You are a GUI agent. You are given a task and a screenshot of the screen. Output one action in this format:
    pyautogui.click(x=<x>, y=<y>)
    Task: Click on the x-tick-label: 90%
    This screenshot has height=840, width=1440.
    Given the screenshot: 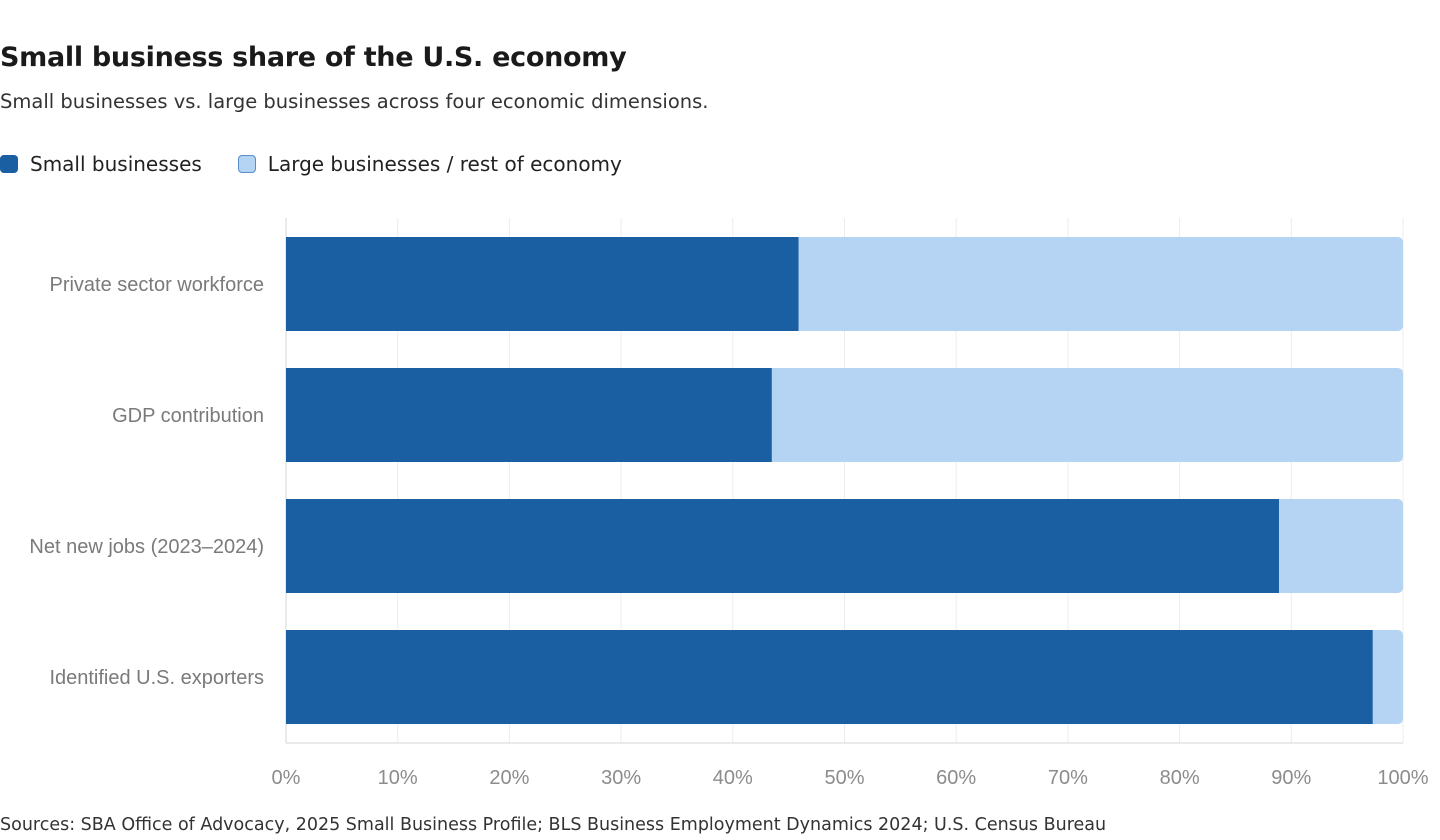 What is the action you would take?
    pyautogui.click(x=1291, y=778)
    